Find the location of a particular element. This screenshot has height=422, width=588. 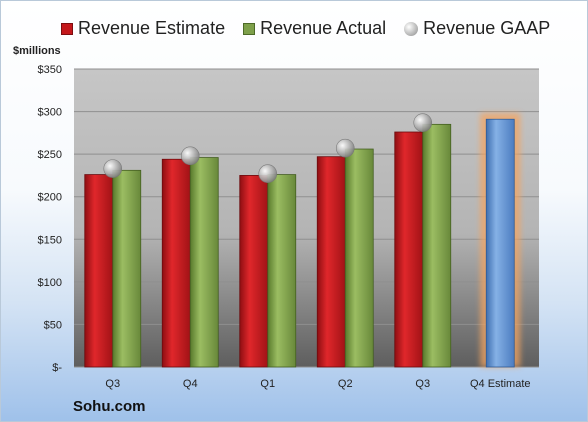

legend-label-estimate: Revenue Estimate is located at coordinates (152, 28).